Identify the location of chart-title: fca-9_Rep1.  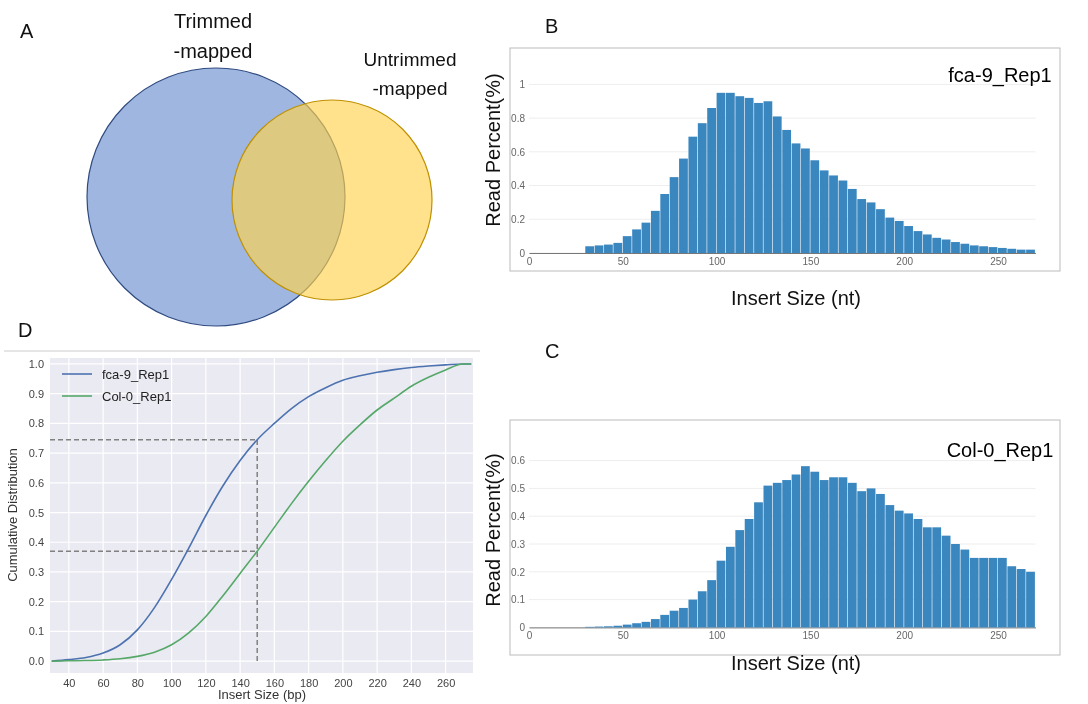
(1000, 75).